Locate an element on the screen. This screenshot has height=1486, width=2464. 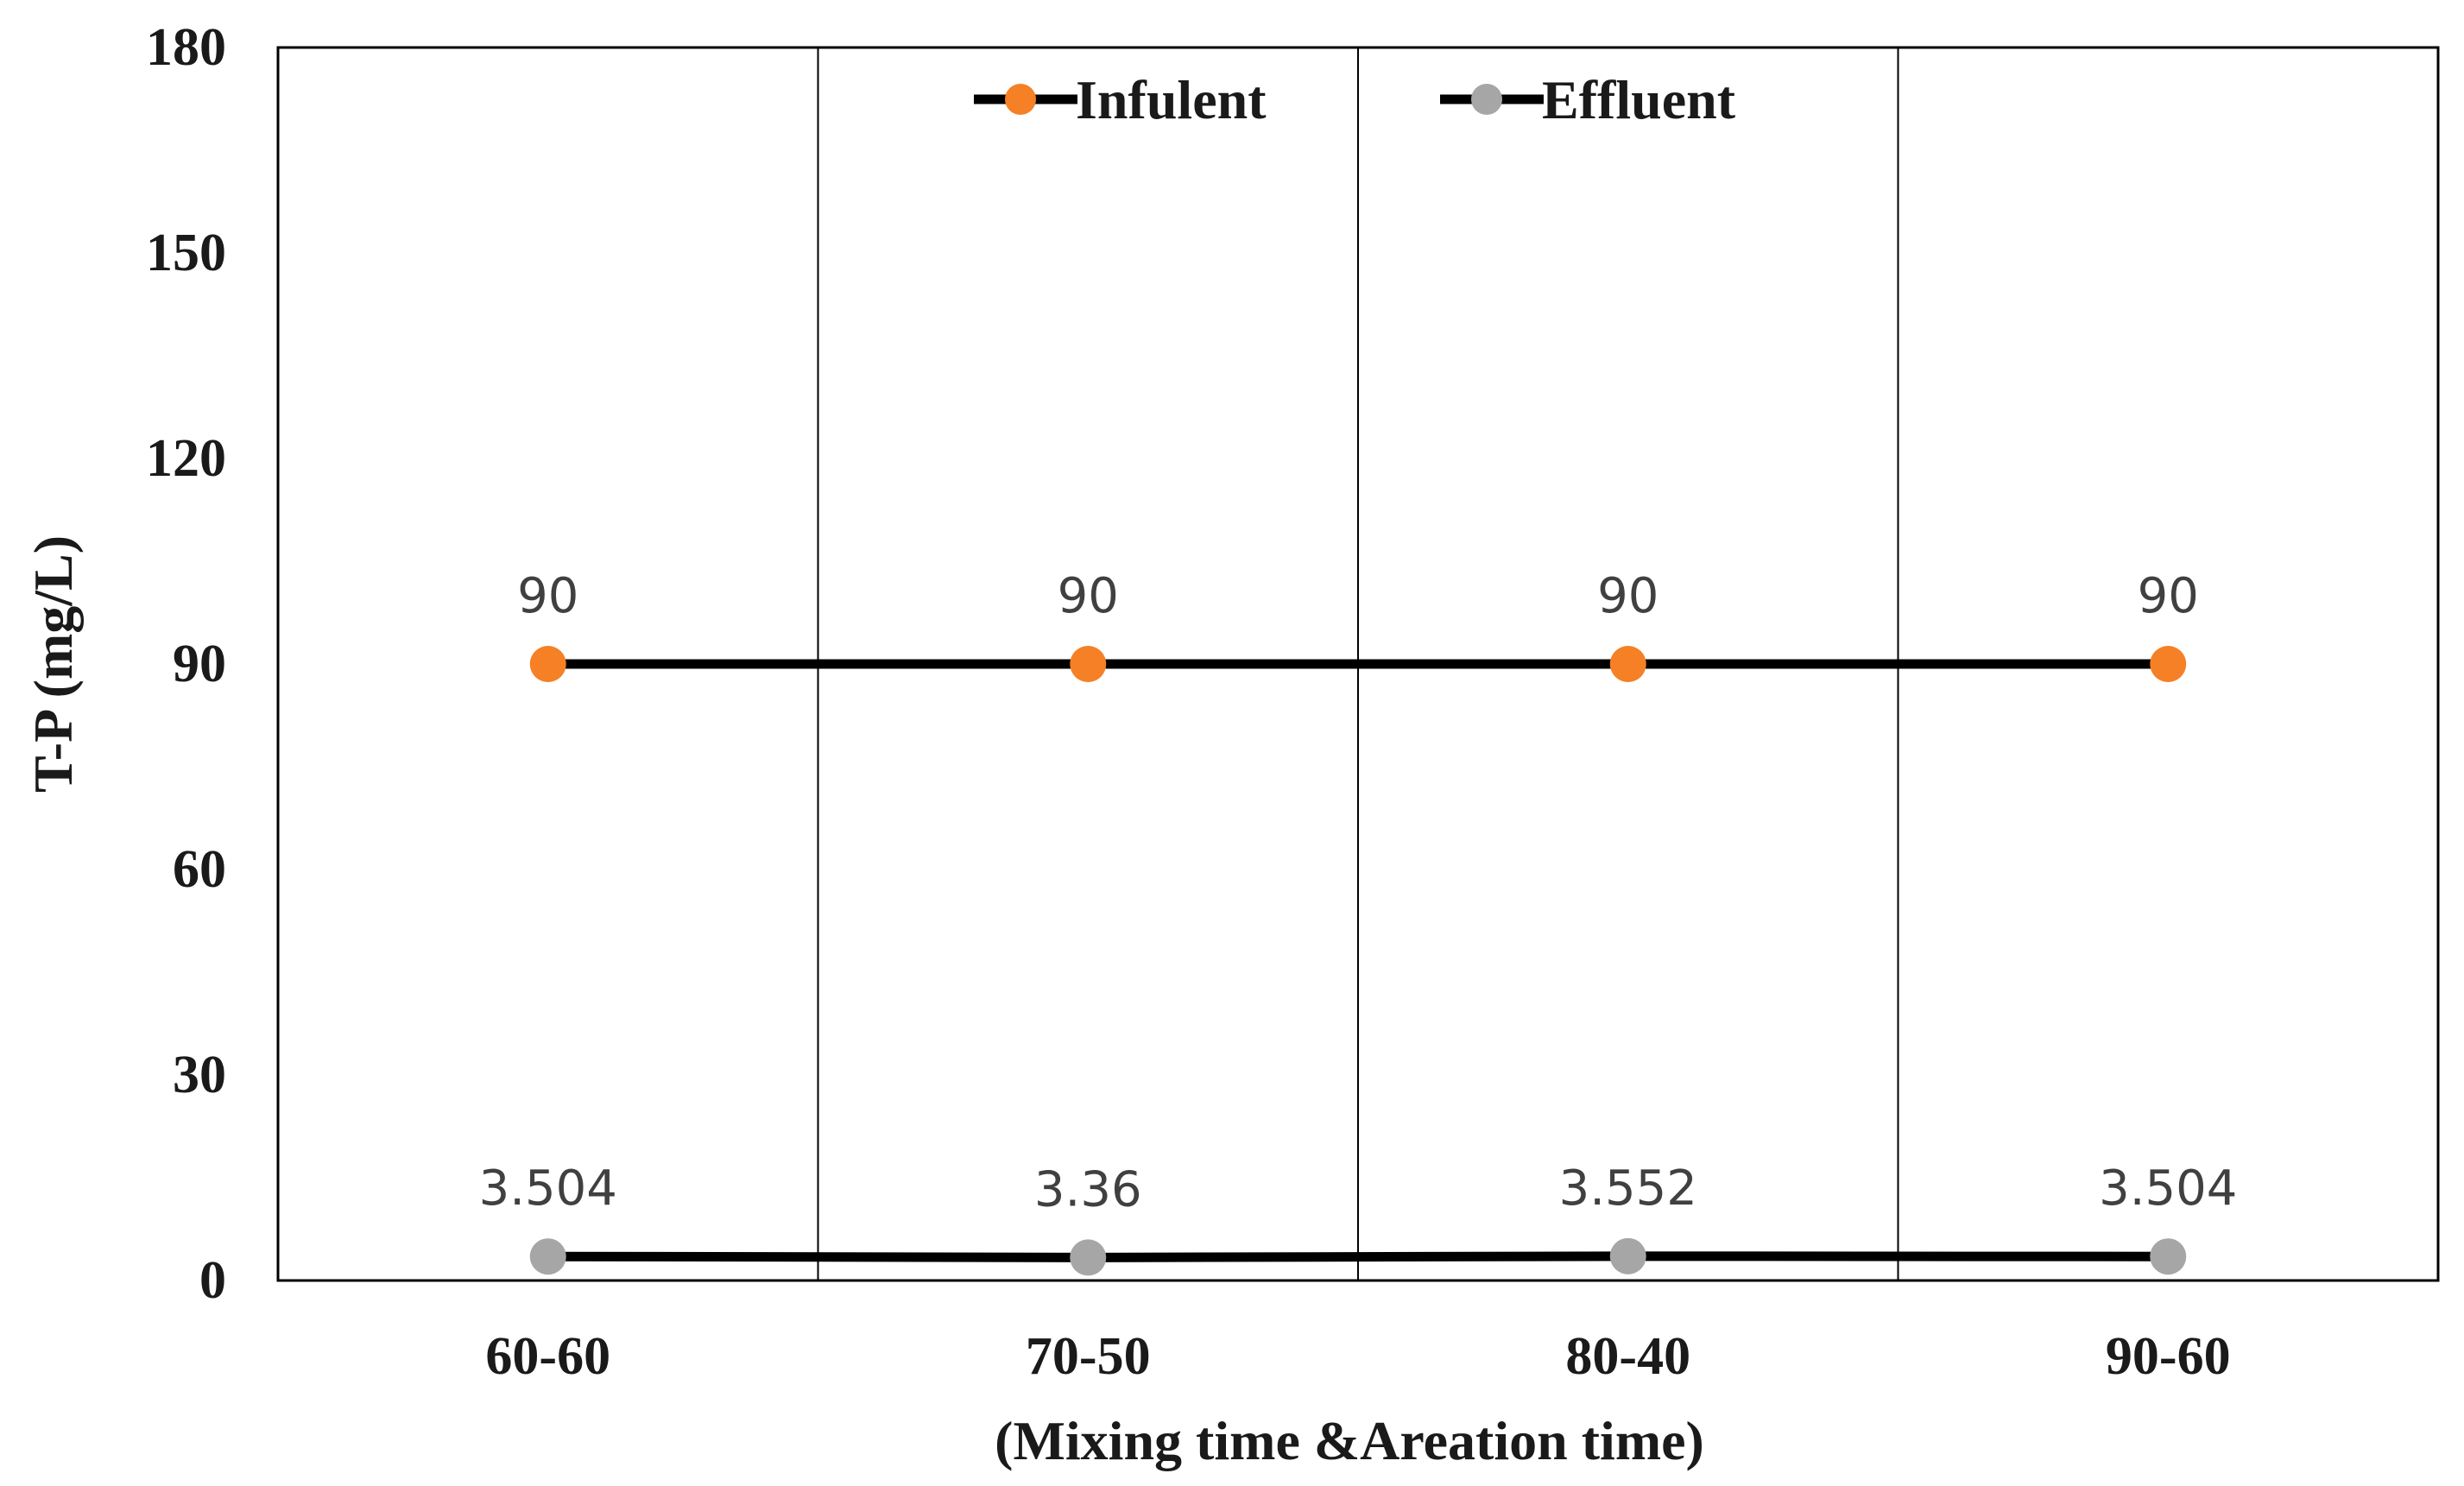
y-tick-label: 90 is located at coordinates (199, 664).